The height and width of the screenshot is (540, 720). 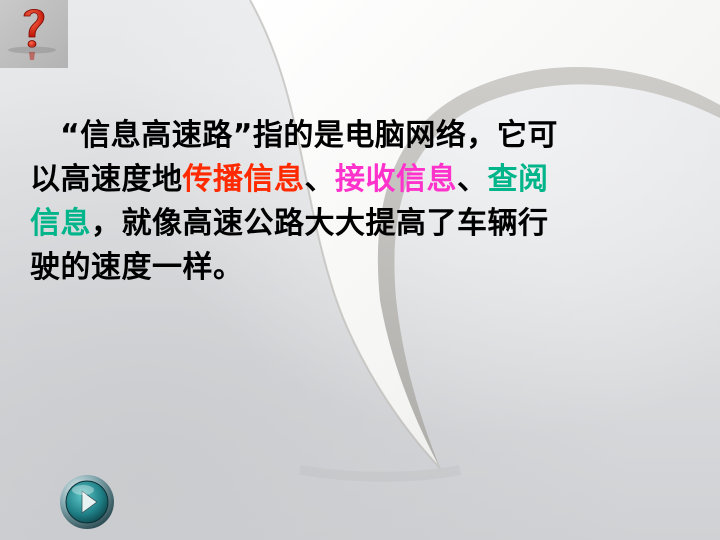 I want to click on paragraph-line-2: 以高速度地传播信息、接收信息、查阅, so click(x=289, y=179).